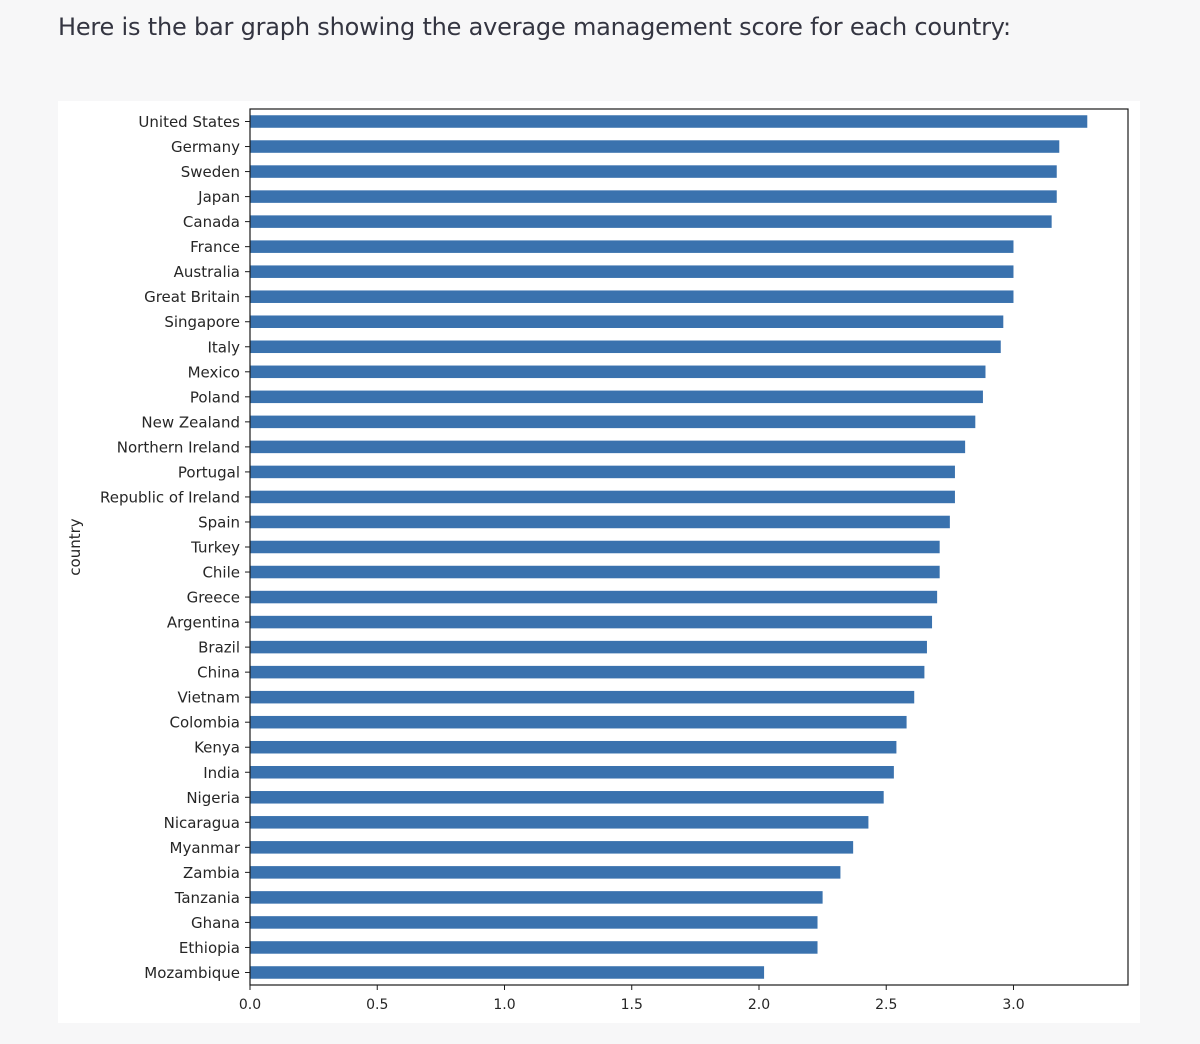  I want to click on y-tick-label: Chile, so click(221, 573).